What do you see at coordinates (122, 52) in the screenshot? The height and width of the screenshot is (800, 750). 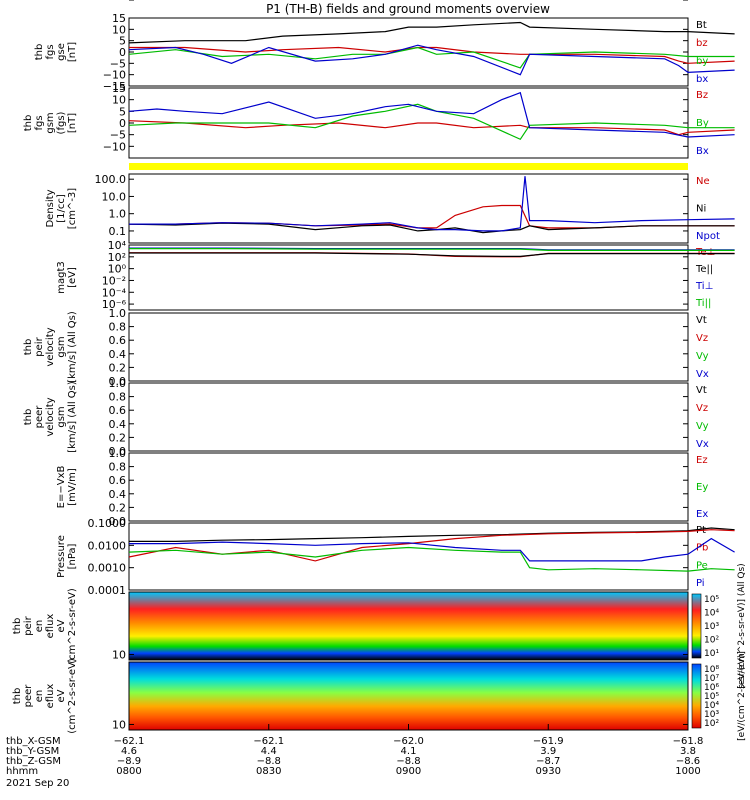 I see `y-tick-label: 0` at bounding box center [122, 52].